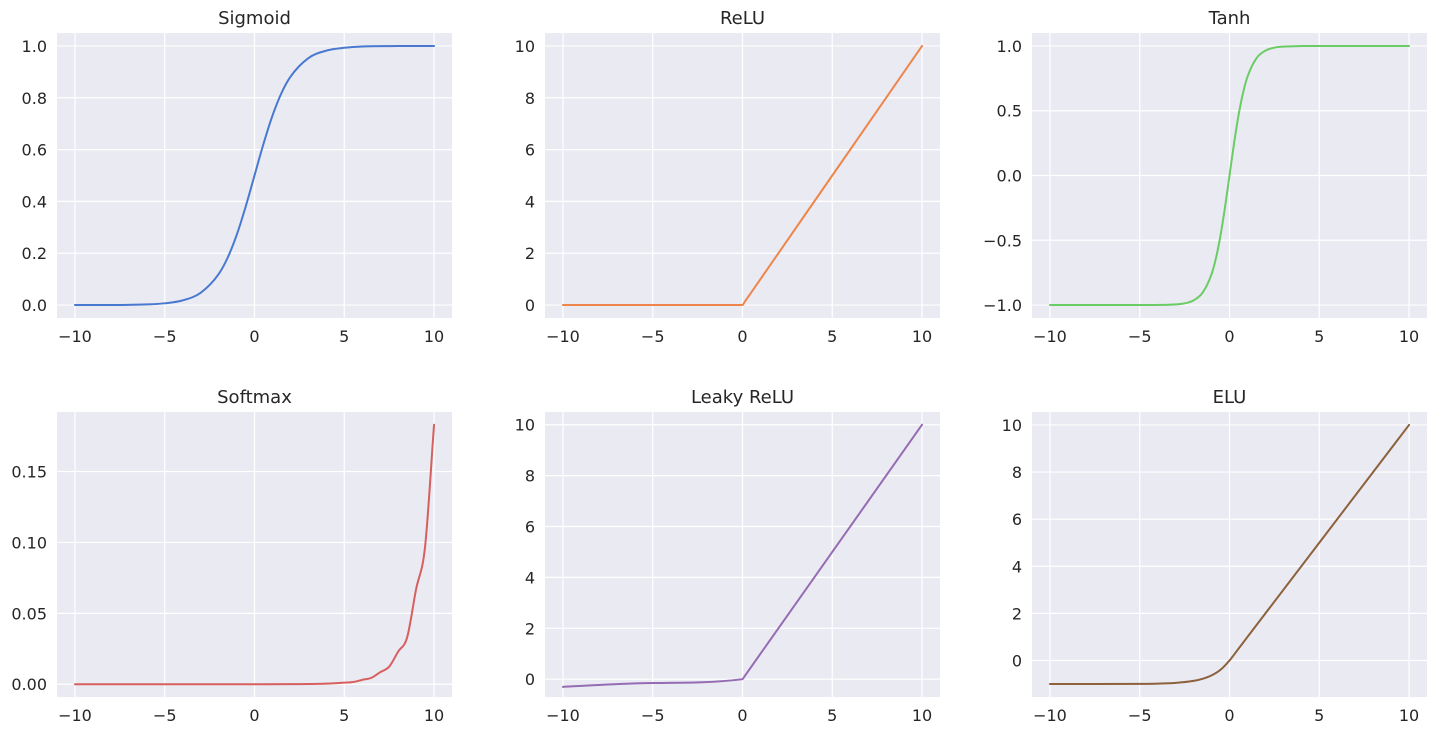 This screenshot has width=1436, height=736. I want to click on leaky-relu-x-tick-label: 0, so click(742, 715).